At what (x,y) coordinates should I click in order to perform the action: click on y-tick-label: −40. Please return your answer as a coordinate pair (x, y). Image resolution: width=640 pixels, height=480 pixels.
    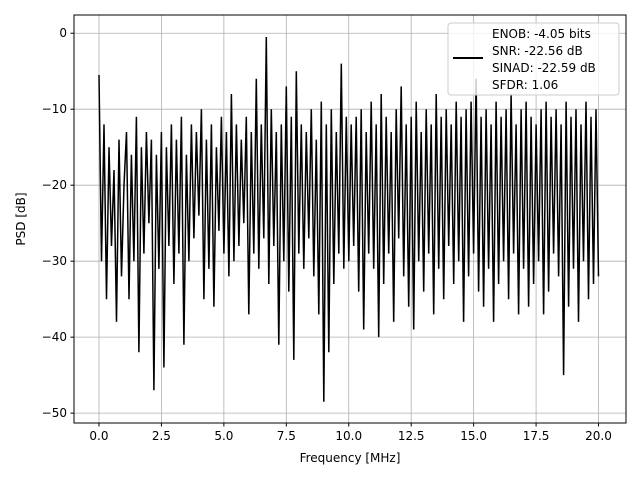
    Looking at the image, I should click on (54, 337).